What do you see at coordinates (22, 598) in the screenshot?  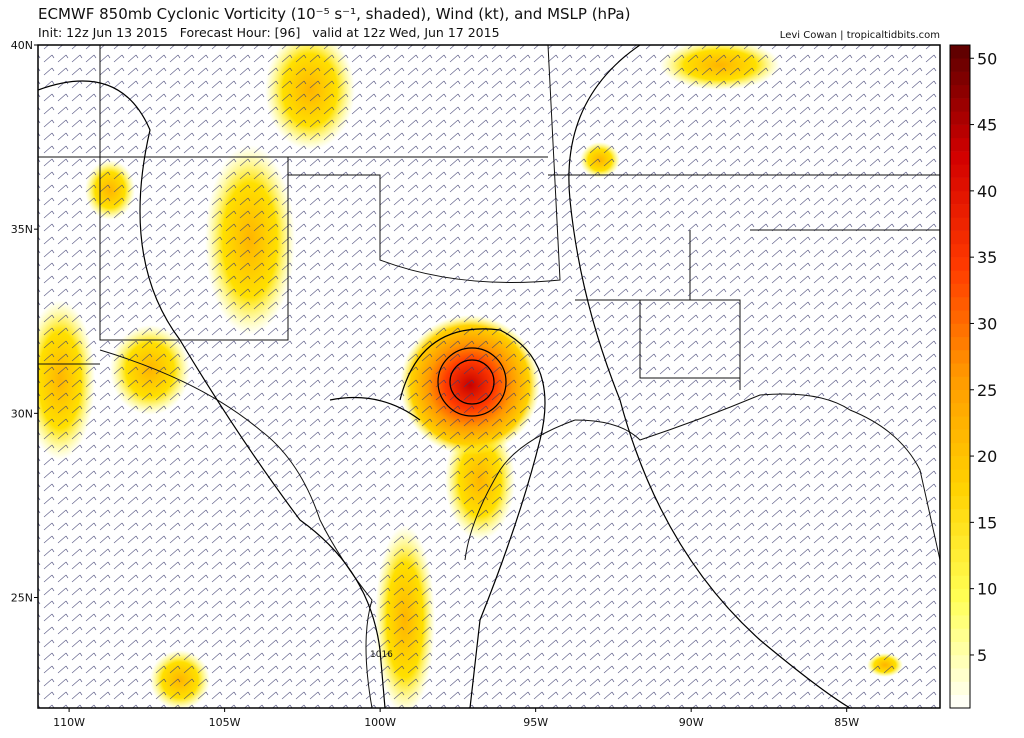 I see `lat-tick-label: 25N` at bounding box center [22, 598].